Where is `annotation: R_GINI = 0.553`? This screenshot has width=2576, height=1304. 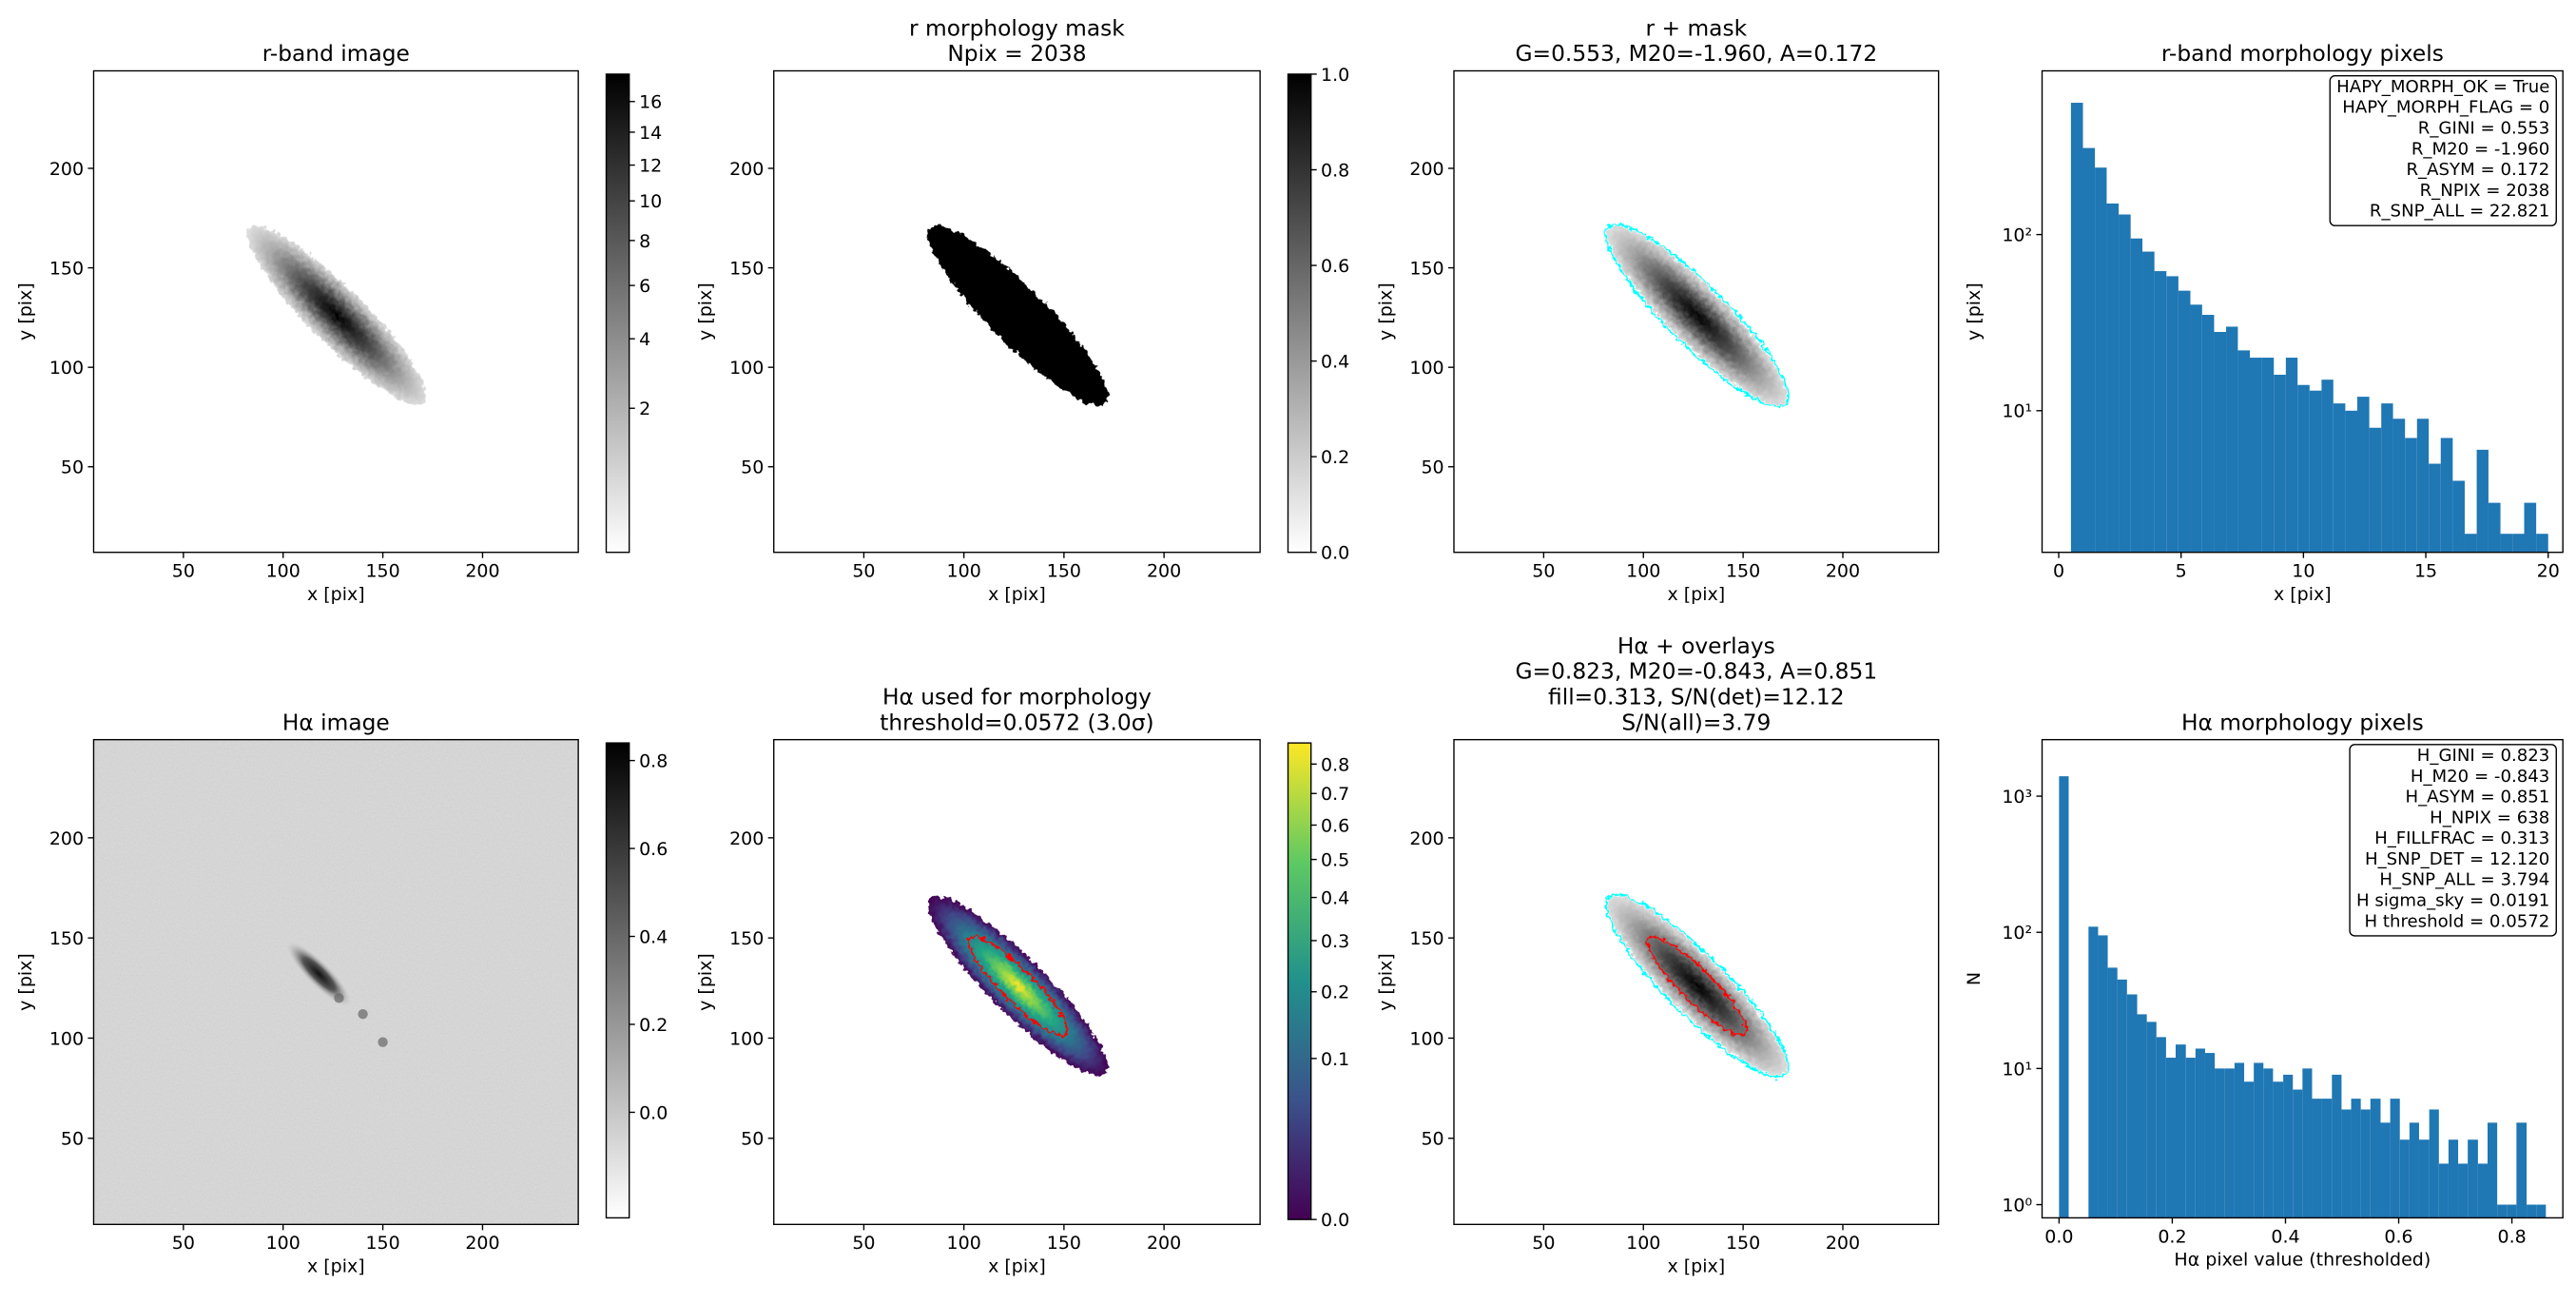
annotation: R_GINI = 0.553 is located at coordinates (2484, 128).